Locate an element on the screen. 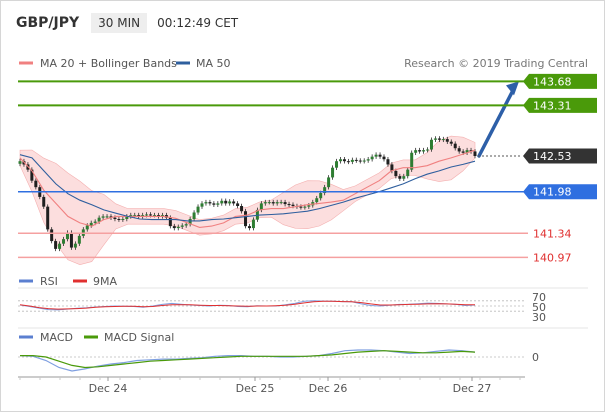  level-label-143.31: 143.31 is located at coordinates (552, 105).